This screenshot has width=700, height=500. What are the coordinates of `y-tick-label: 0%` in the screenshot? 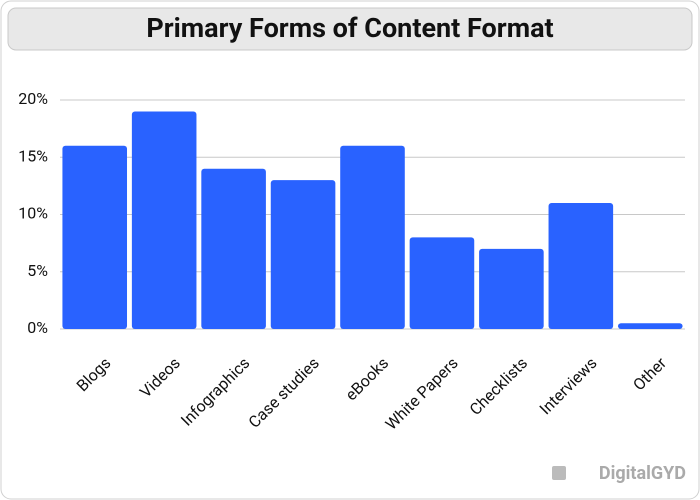 It's located at (37, 327).